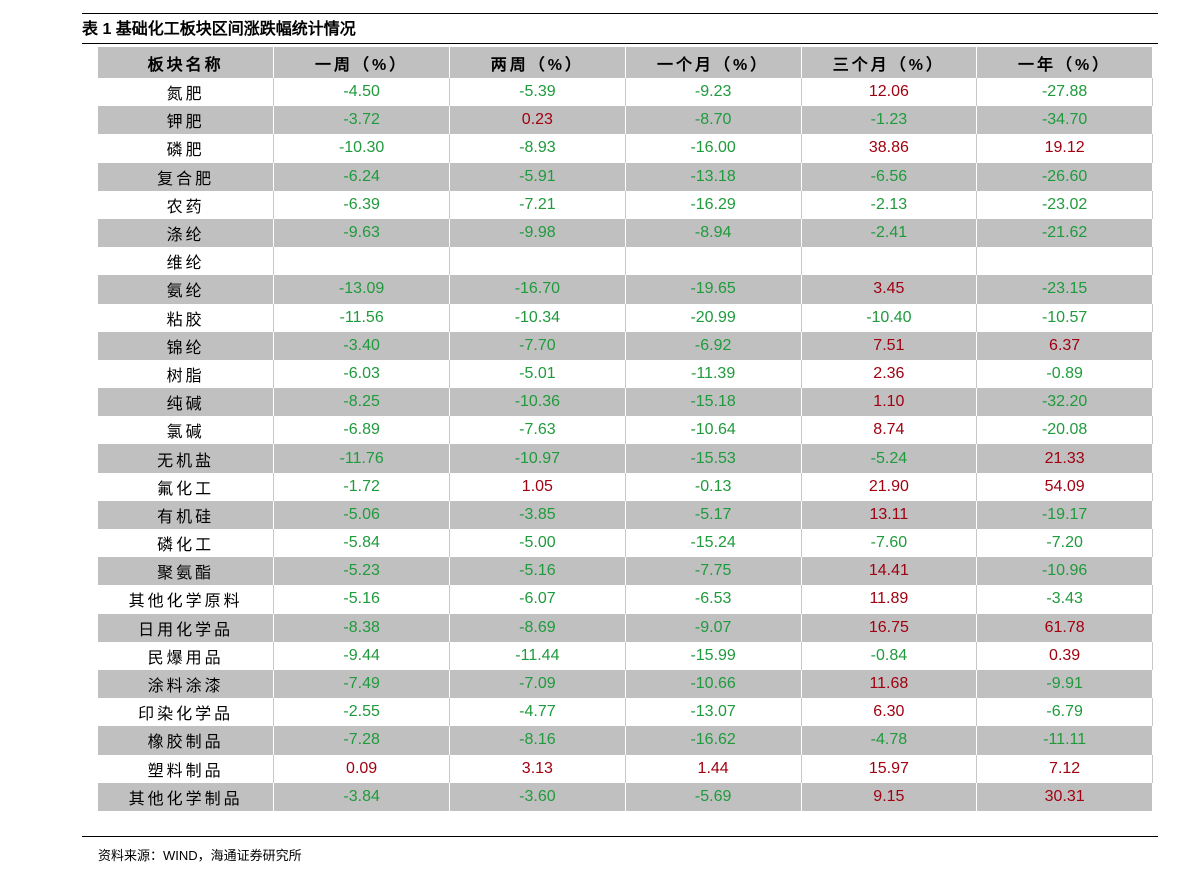  I want to click on cell: -5.91, so click(537, 176).